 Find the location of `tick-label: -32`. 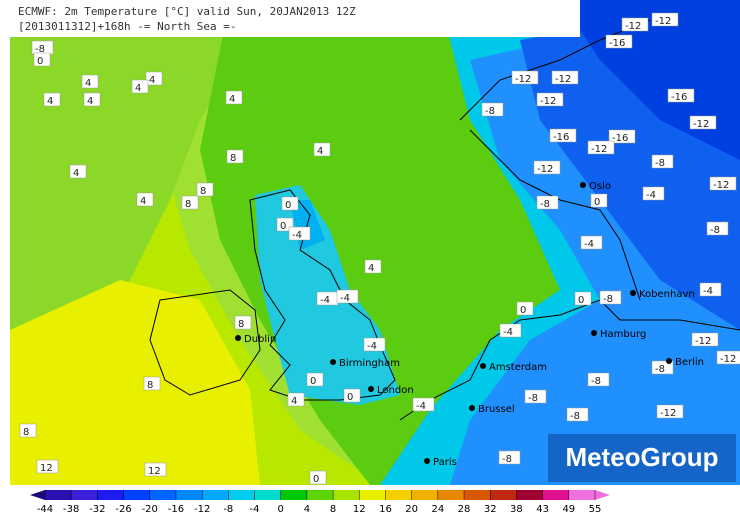

tick-label: -32 is located at coordinates (97, 509).